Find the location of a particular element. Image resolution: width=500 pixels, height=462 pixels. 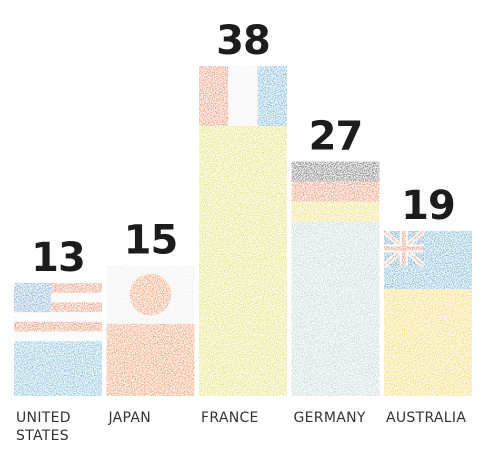

category-label: FRANCE is located at coordinates (230, 418).